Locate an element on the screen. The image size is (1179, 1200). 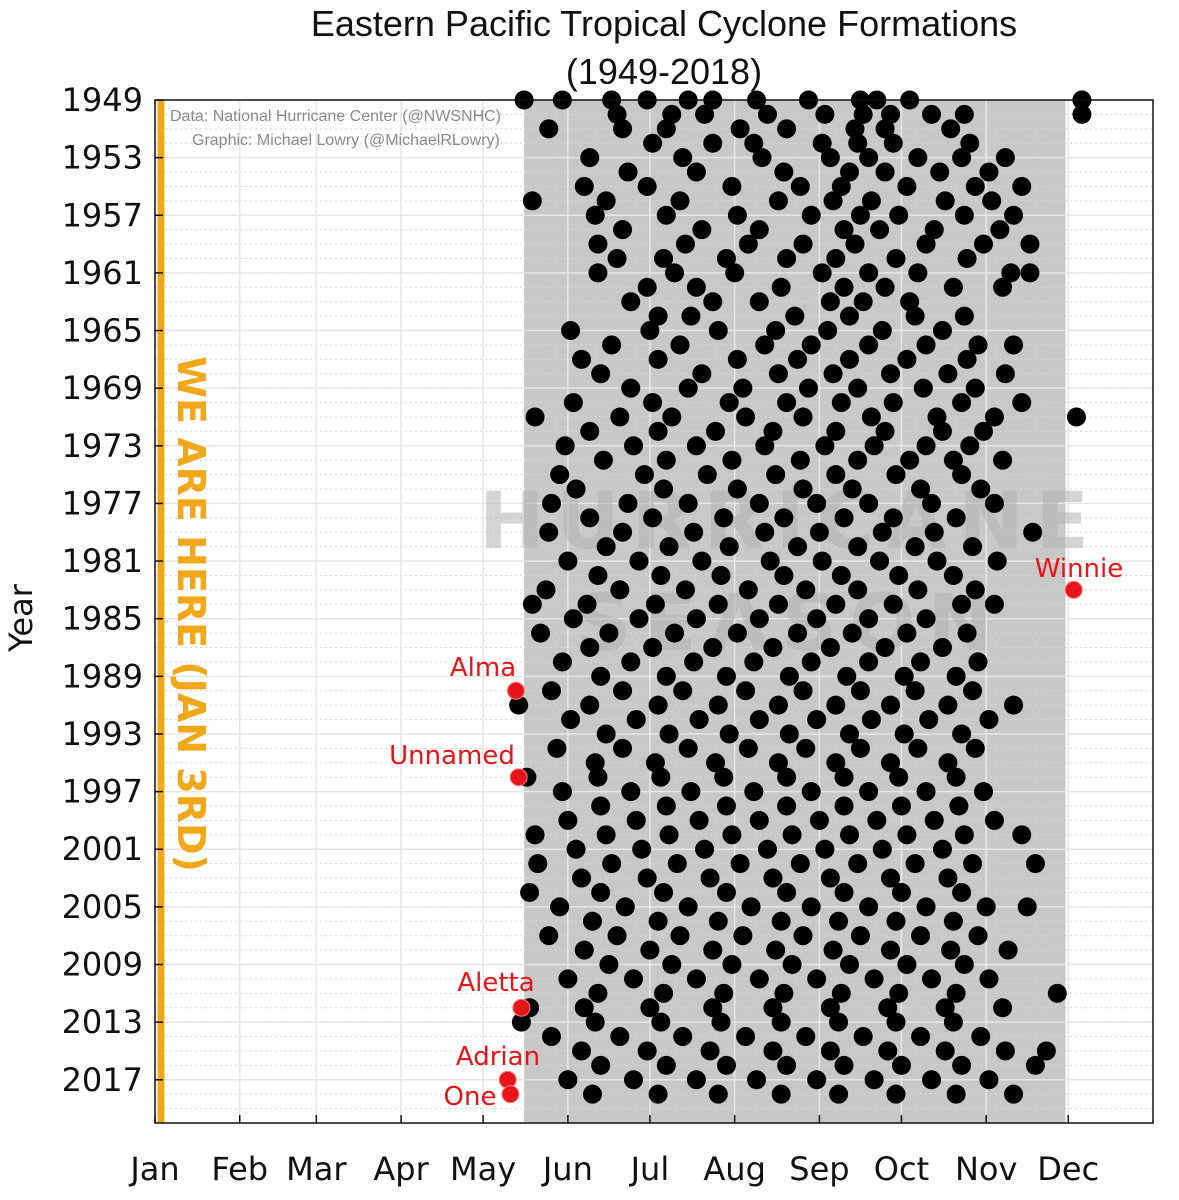
y-tick-label: 1989 is located at coordinates (102, 676).